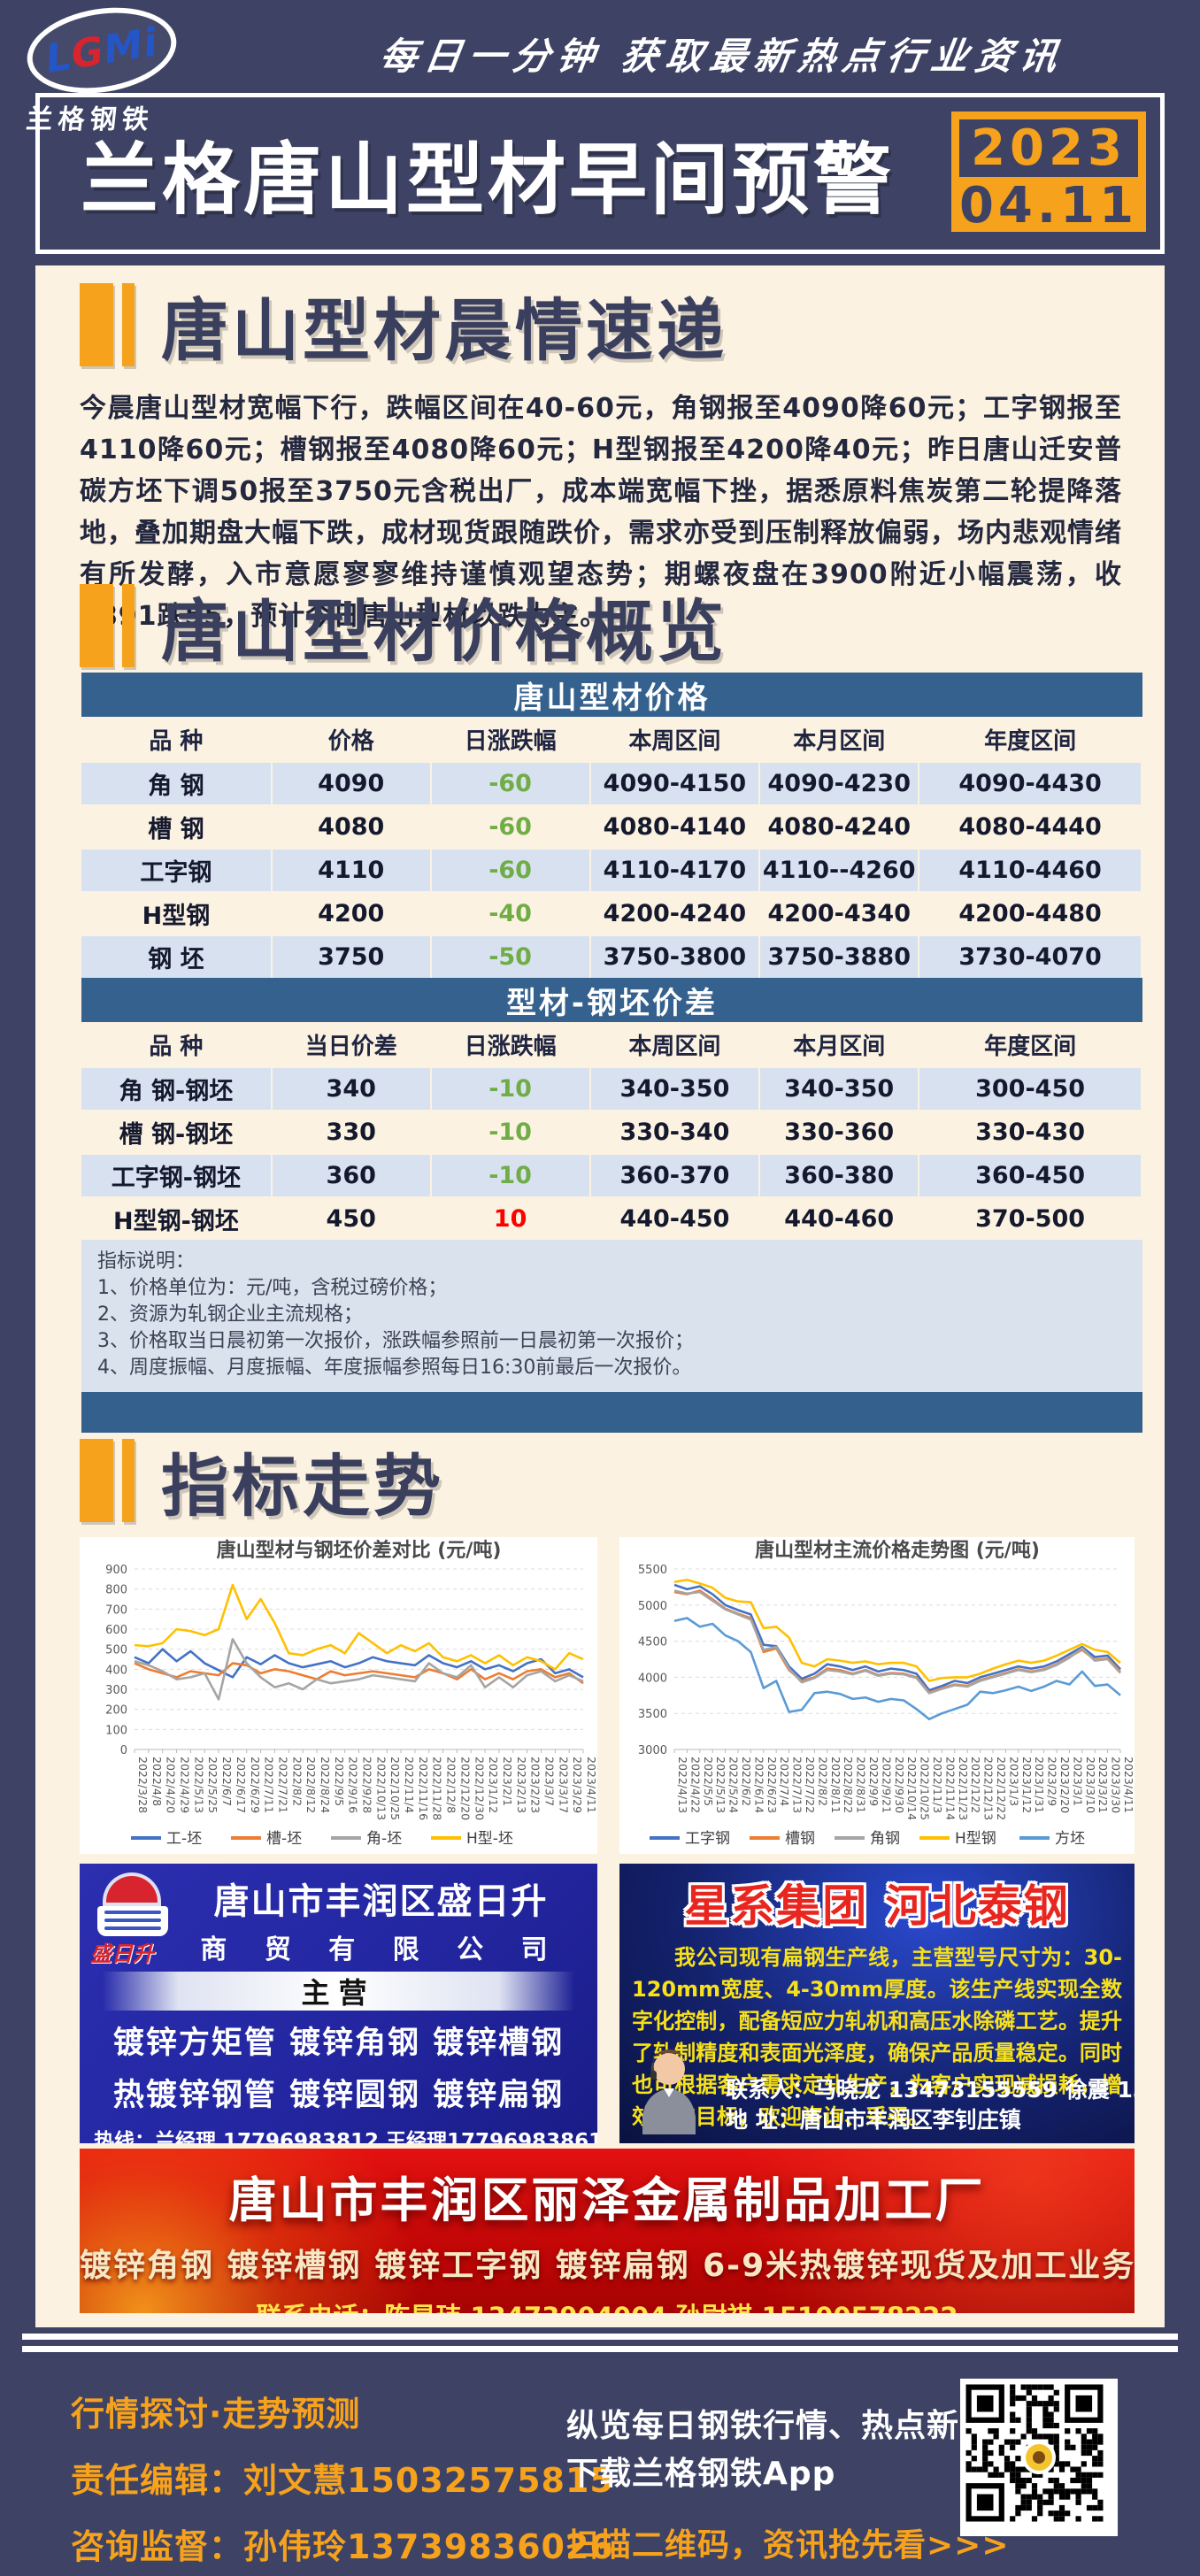 This screenshot has width=1200, height=2576. What do you see at coordinates (840, 782) in the screenshot?
I see `table-cell: 4090-4230` at bounding box center [840, 782].